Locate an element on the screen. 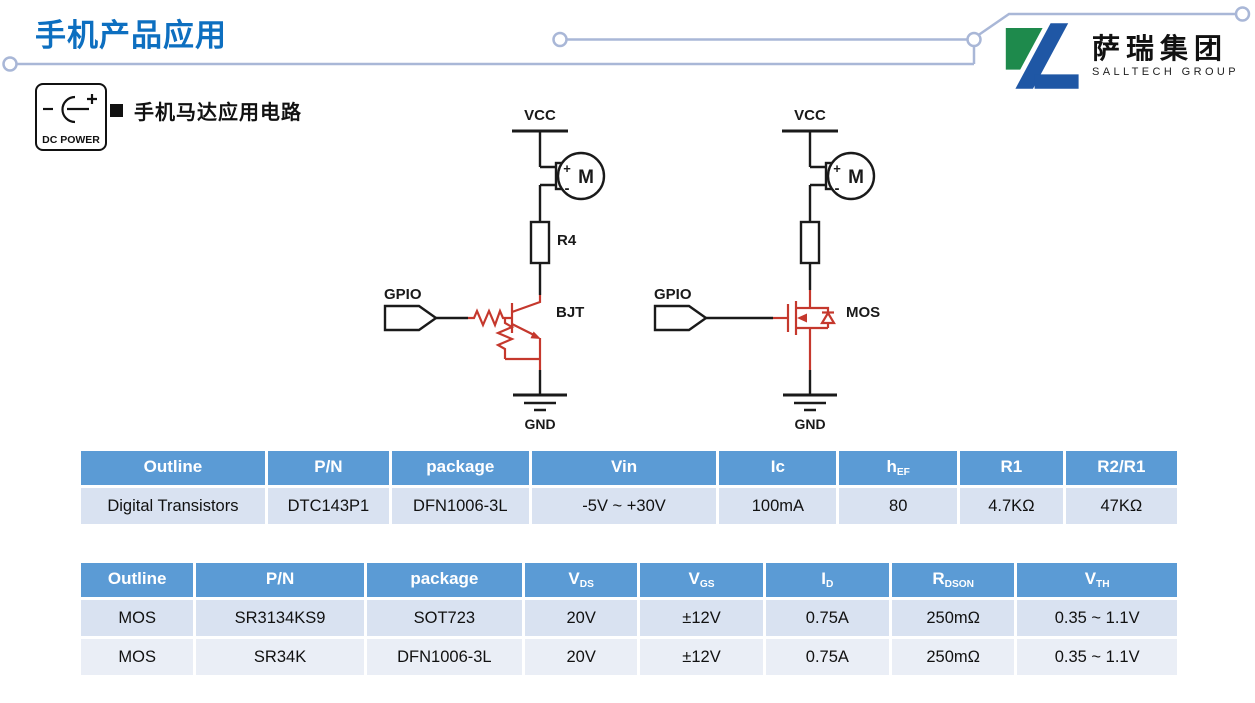  table-cell: -5V ~ +30V is located at coordinates (624, 506).